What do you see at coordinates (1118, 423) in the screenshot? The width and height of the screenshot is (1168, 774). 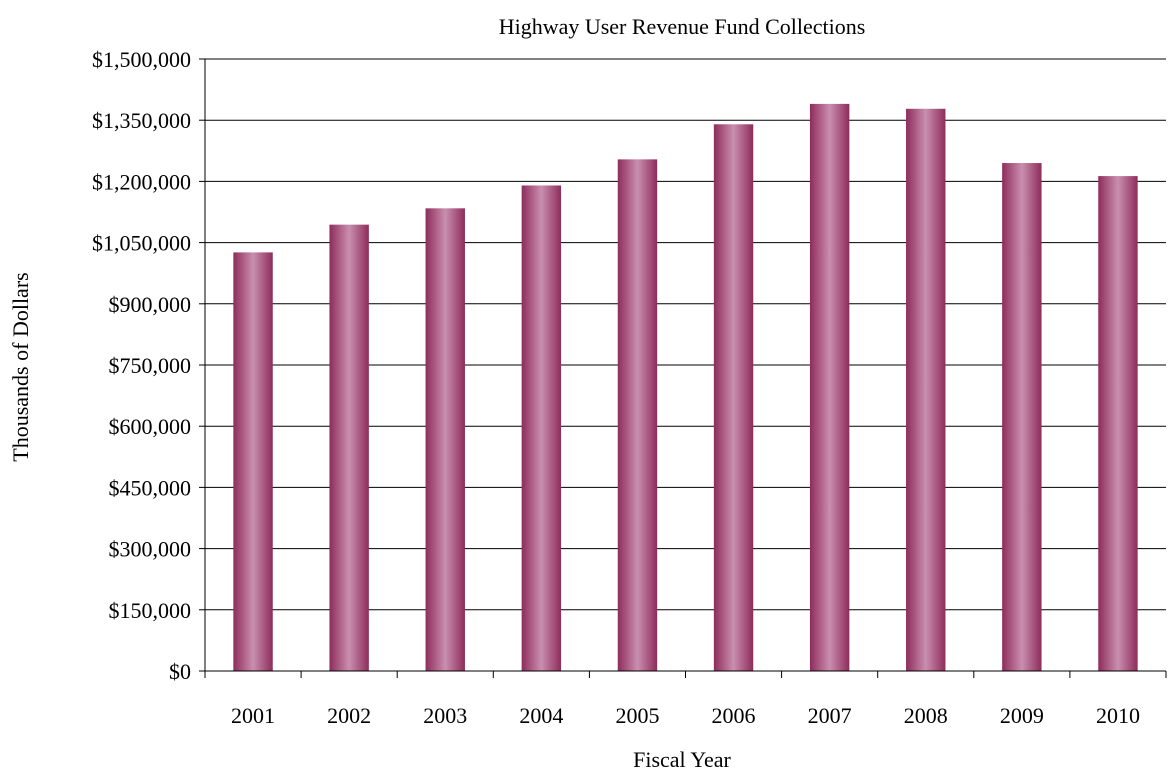 I see `bar-2010` at bounding box center [1118, 423].